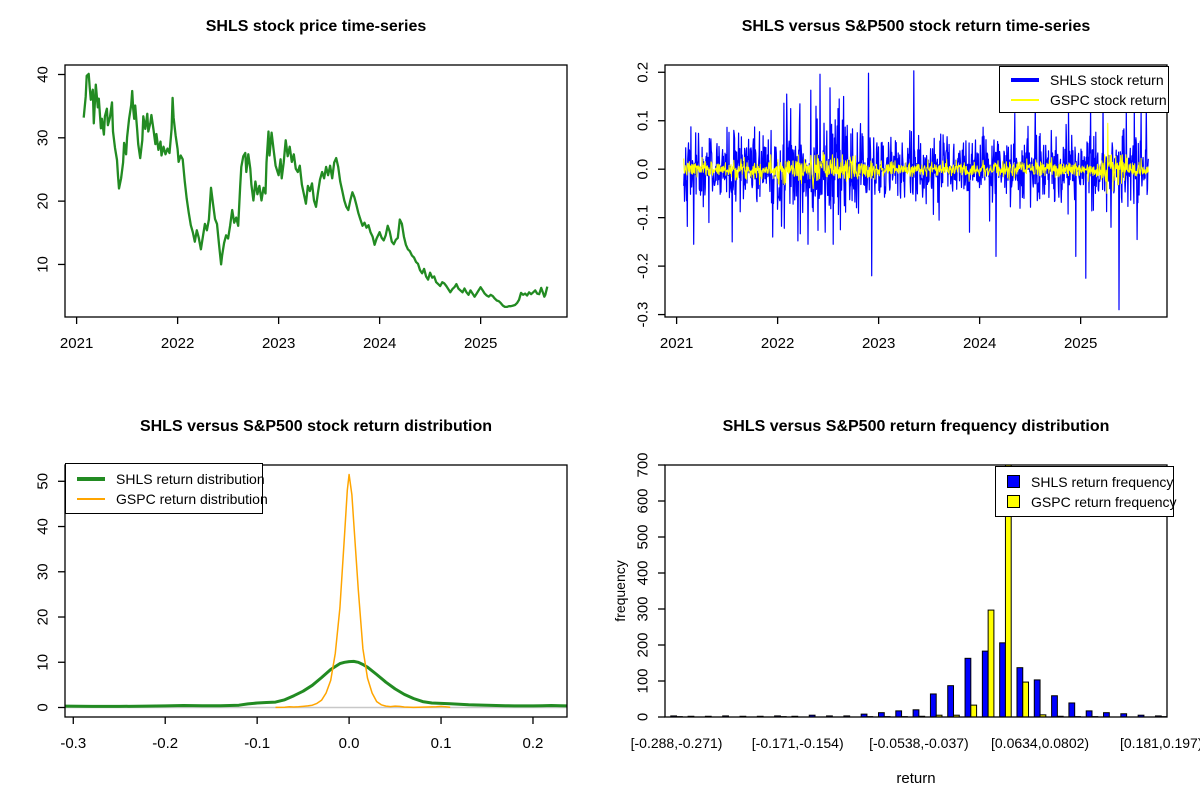  What do you see at coordinates (1104, 501) in the screenshot?
I see `legend-label: GSPC return frequency` at bounding box center [1104, 501].